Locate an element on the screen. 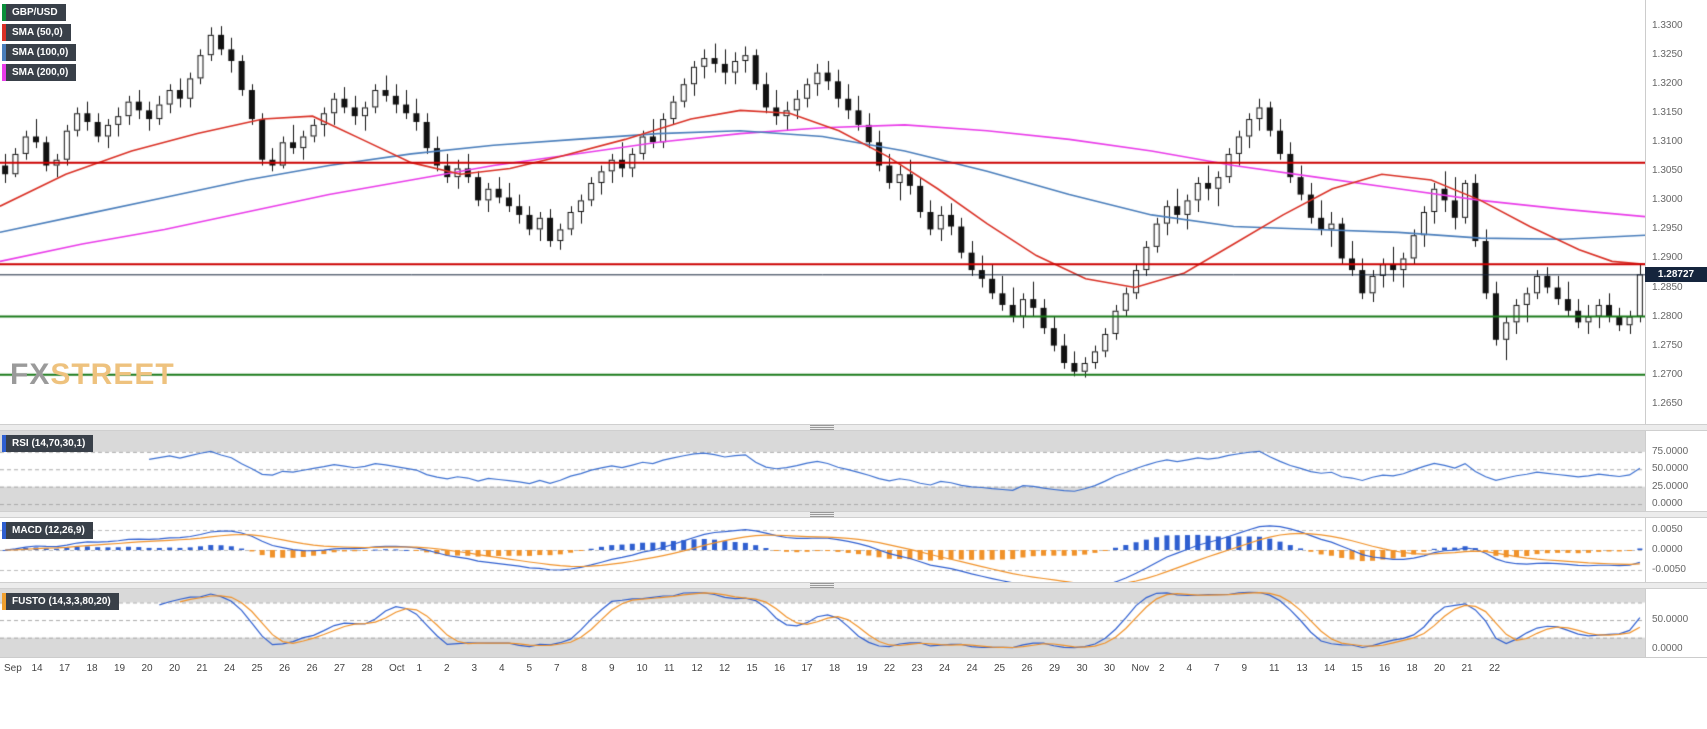 Image resolution: width=1707 pixels, height=729 pixels. rsi-indicator-label: RSI (14,70,30,1) is located at coordinates (49, 443).